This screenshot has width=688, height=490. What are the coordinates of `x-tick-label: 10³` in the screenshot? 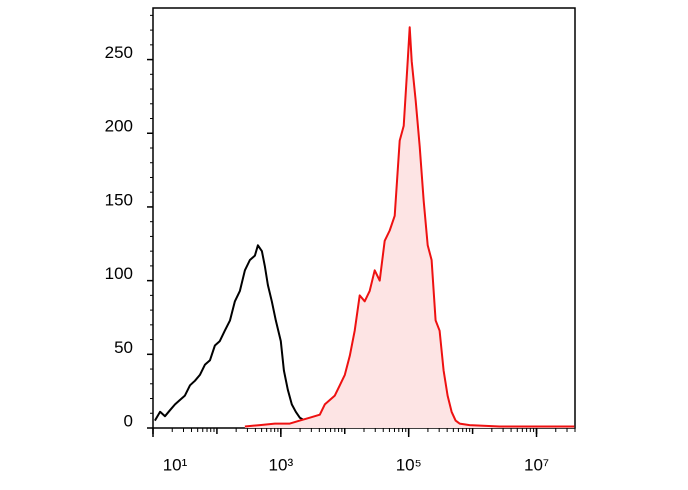 It's located at (281, 464).